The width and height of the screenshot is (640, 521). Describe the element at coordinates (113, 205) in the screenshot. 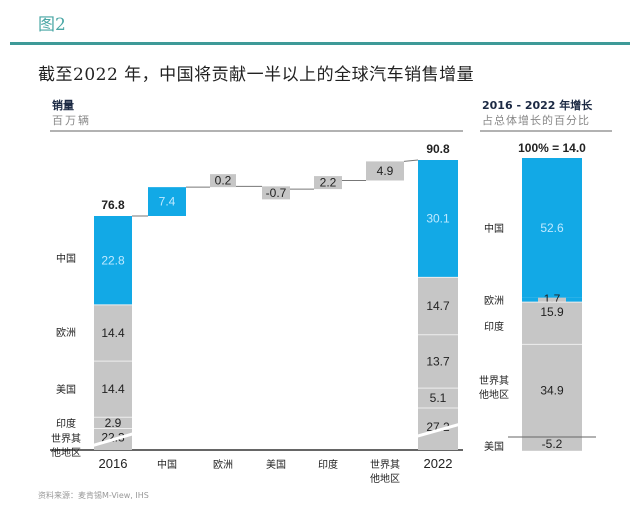

I see `bar-2016-total-label: 76.8` at that location.